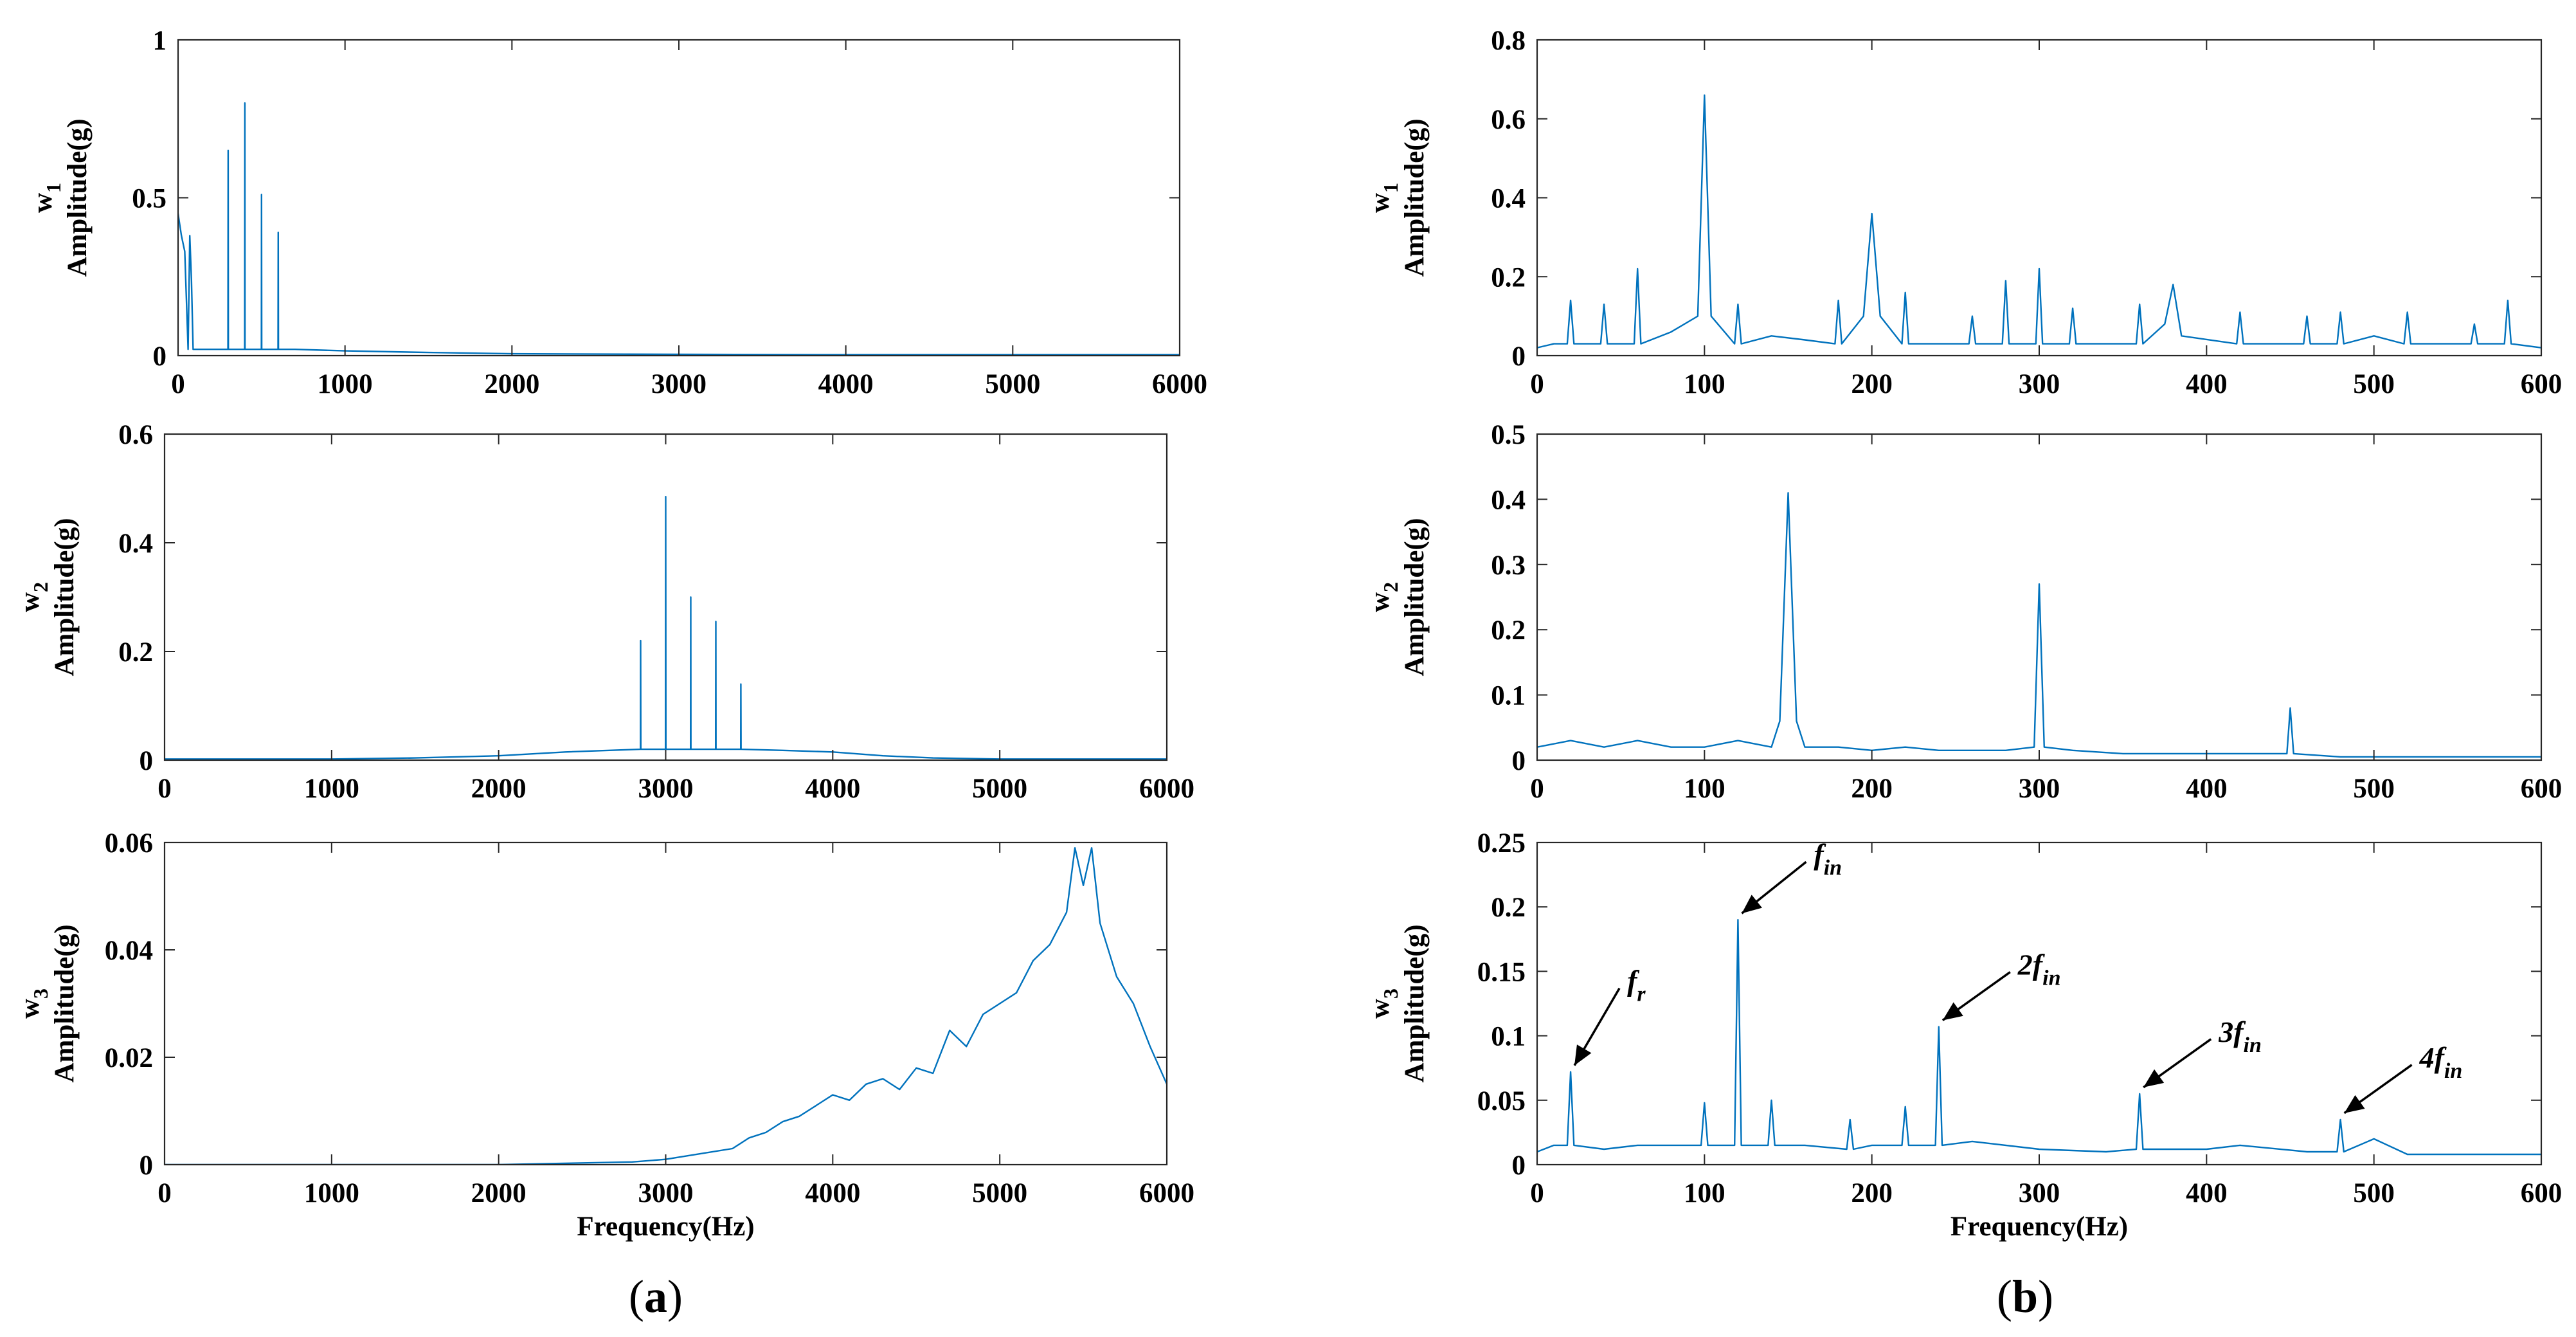  Describe the element at coordinates (2207, 384) in the screenshot. I see `x-tick-label: 400` at that location.